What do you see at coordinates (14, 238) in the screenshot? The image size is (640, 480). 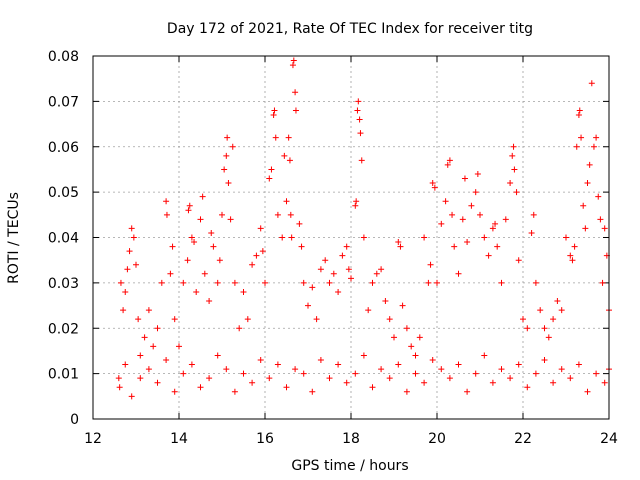 I see `y-axis-label: ROTI / TECUs` at bounding box center [14, 238].